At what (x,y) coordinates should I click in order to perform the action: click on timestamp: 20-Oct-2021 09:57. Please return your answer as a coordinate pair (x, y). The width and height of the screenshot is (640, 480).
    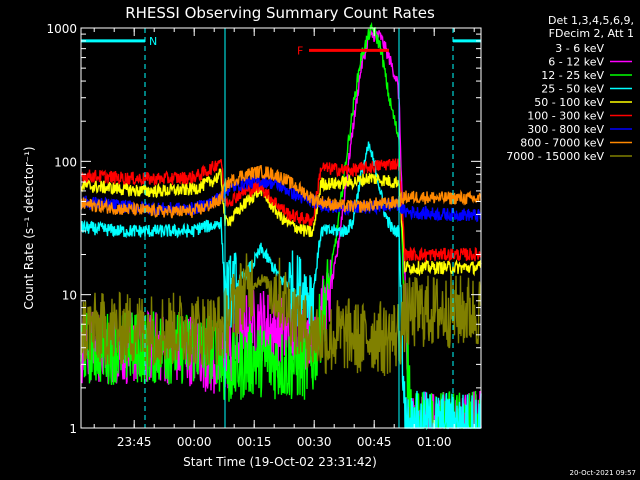
    Looking at the image, I should click on (603, 473).